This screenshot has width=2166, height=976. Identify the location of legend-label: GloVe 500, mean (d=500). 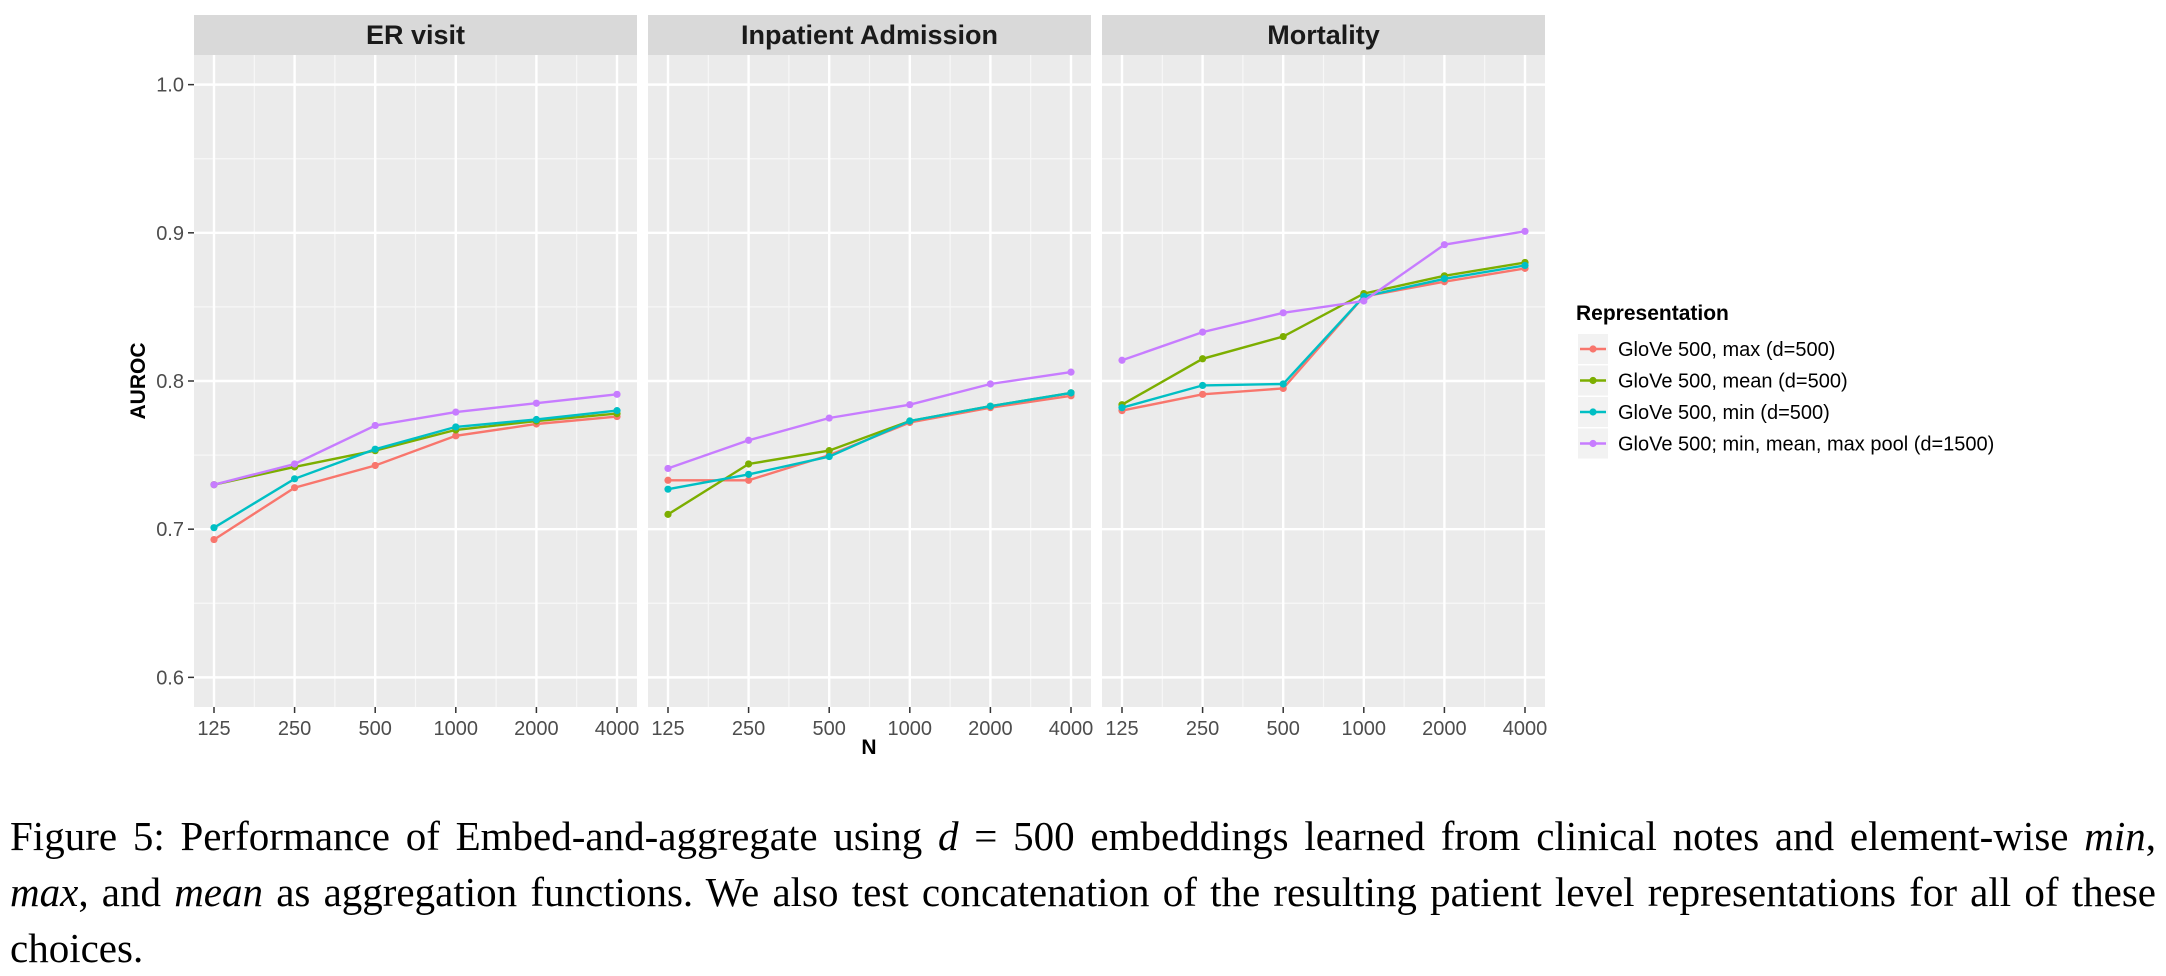
(1733, 382).